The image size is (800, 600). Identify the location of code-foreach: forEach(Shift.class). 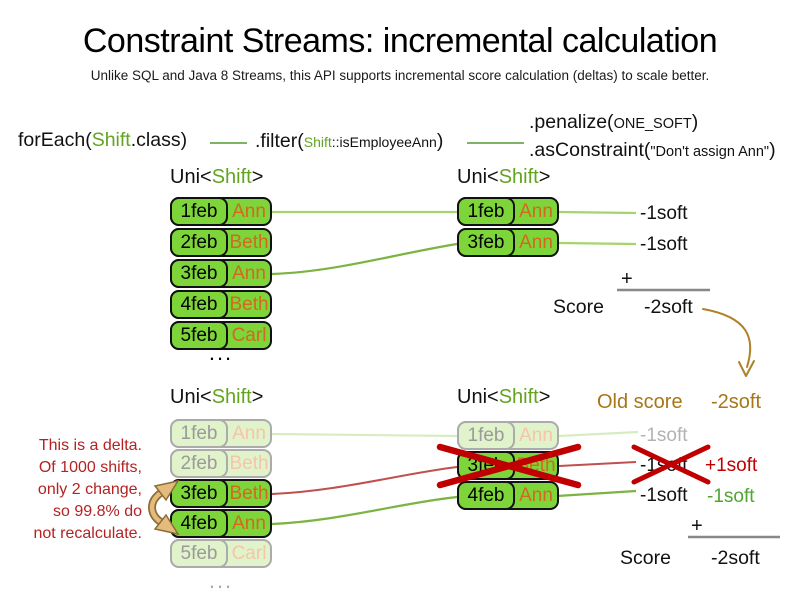
(102, 140).